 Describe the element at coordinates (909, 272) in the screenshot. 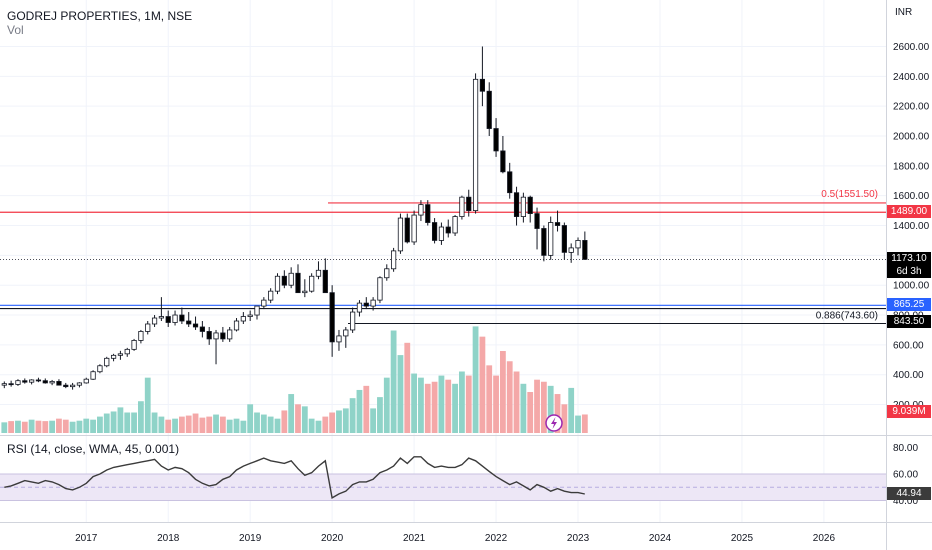

I see `countdown-tag: 6d 3h` at that location.